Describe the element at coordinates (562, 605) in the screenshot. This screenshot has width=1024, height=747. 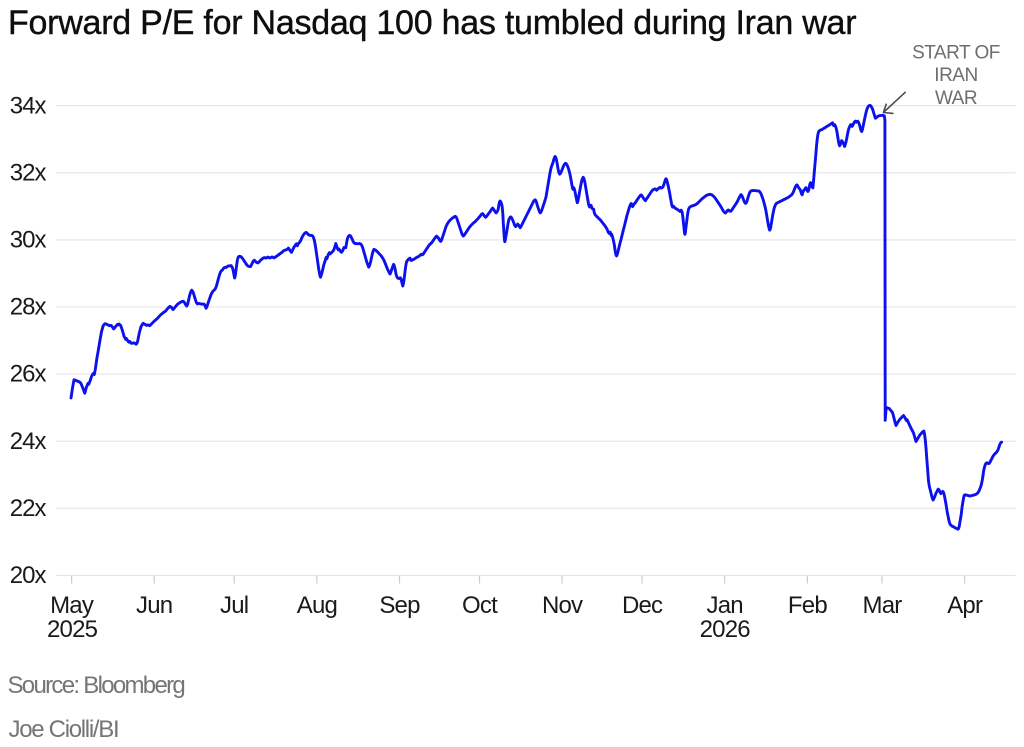
I see `svg-text: Nov` at that location.